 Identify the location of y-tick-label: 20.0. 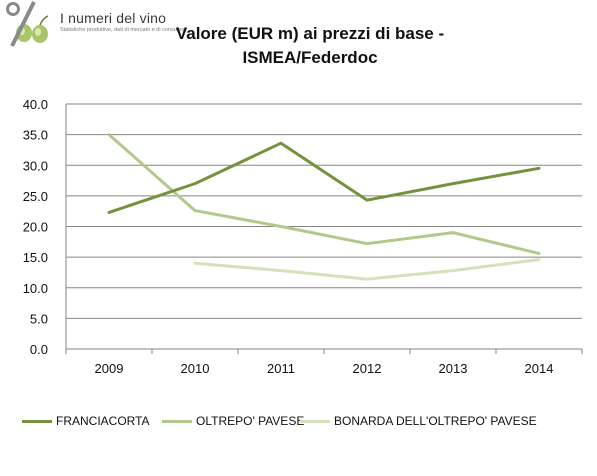
(35, 227).